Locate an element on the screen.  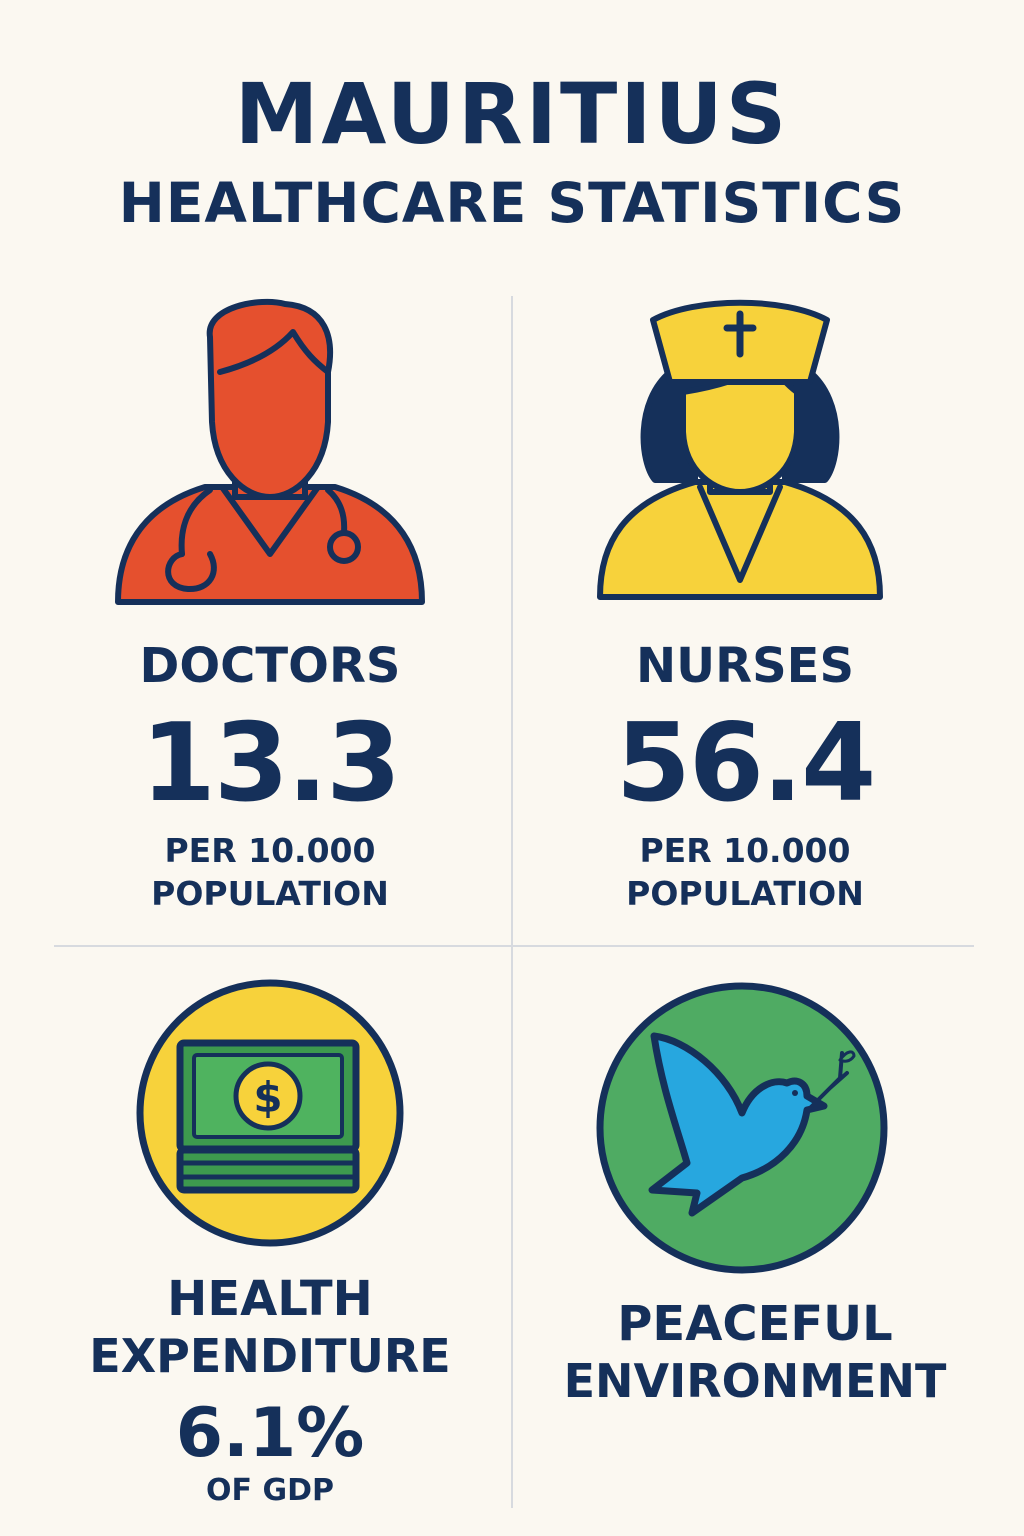
expenditure-label-line1: HEALTH is located at coordinates (270, 1299).